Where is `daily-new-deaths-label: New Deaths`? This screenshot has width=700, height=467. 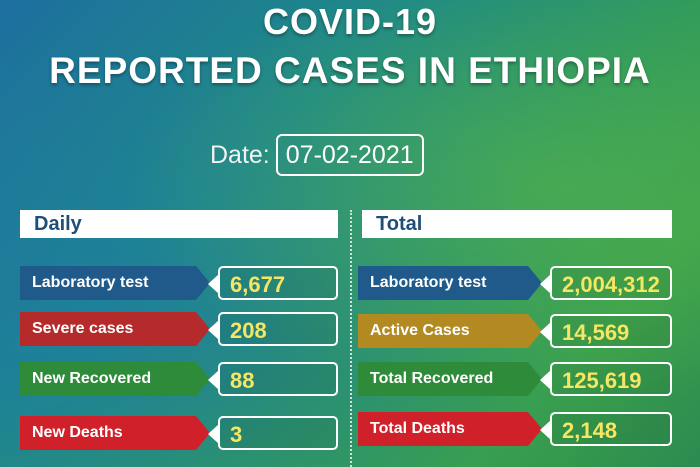 daily-new-deaths-label: New Deaths is located at coordinates (115, 433).